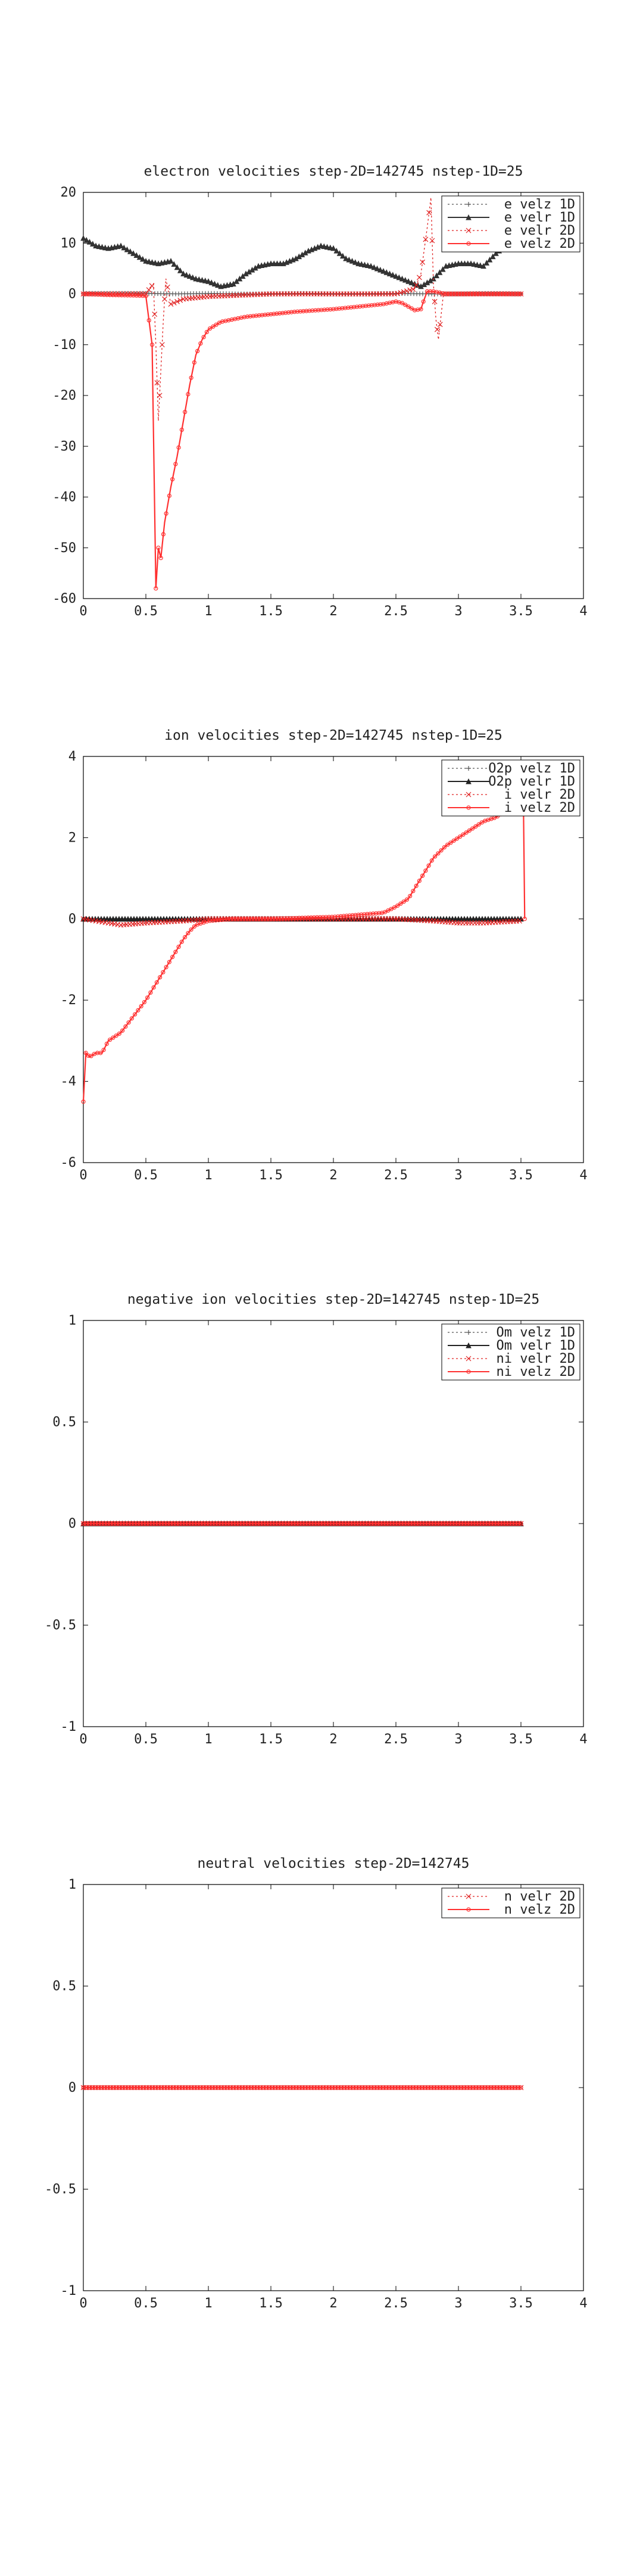  I want to click on y-tick-label: -6, so click(69, 1162).